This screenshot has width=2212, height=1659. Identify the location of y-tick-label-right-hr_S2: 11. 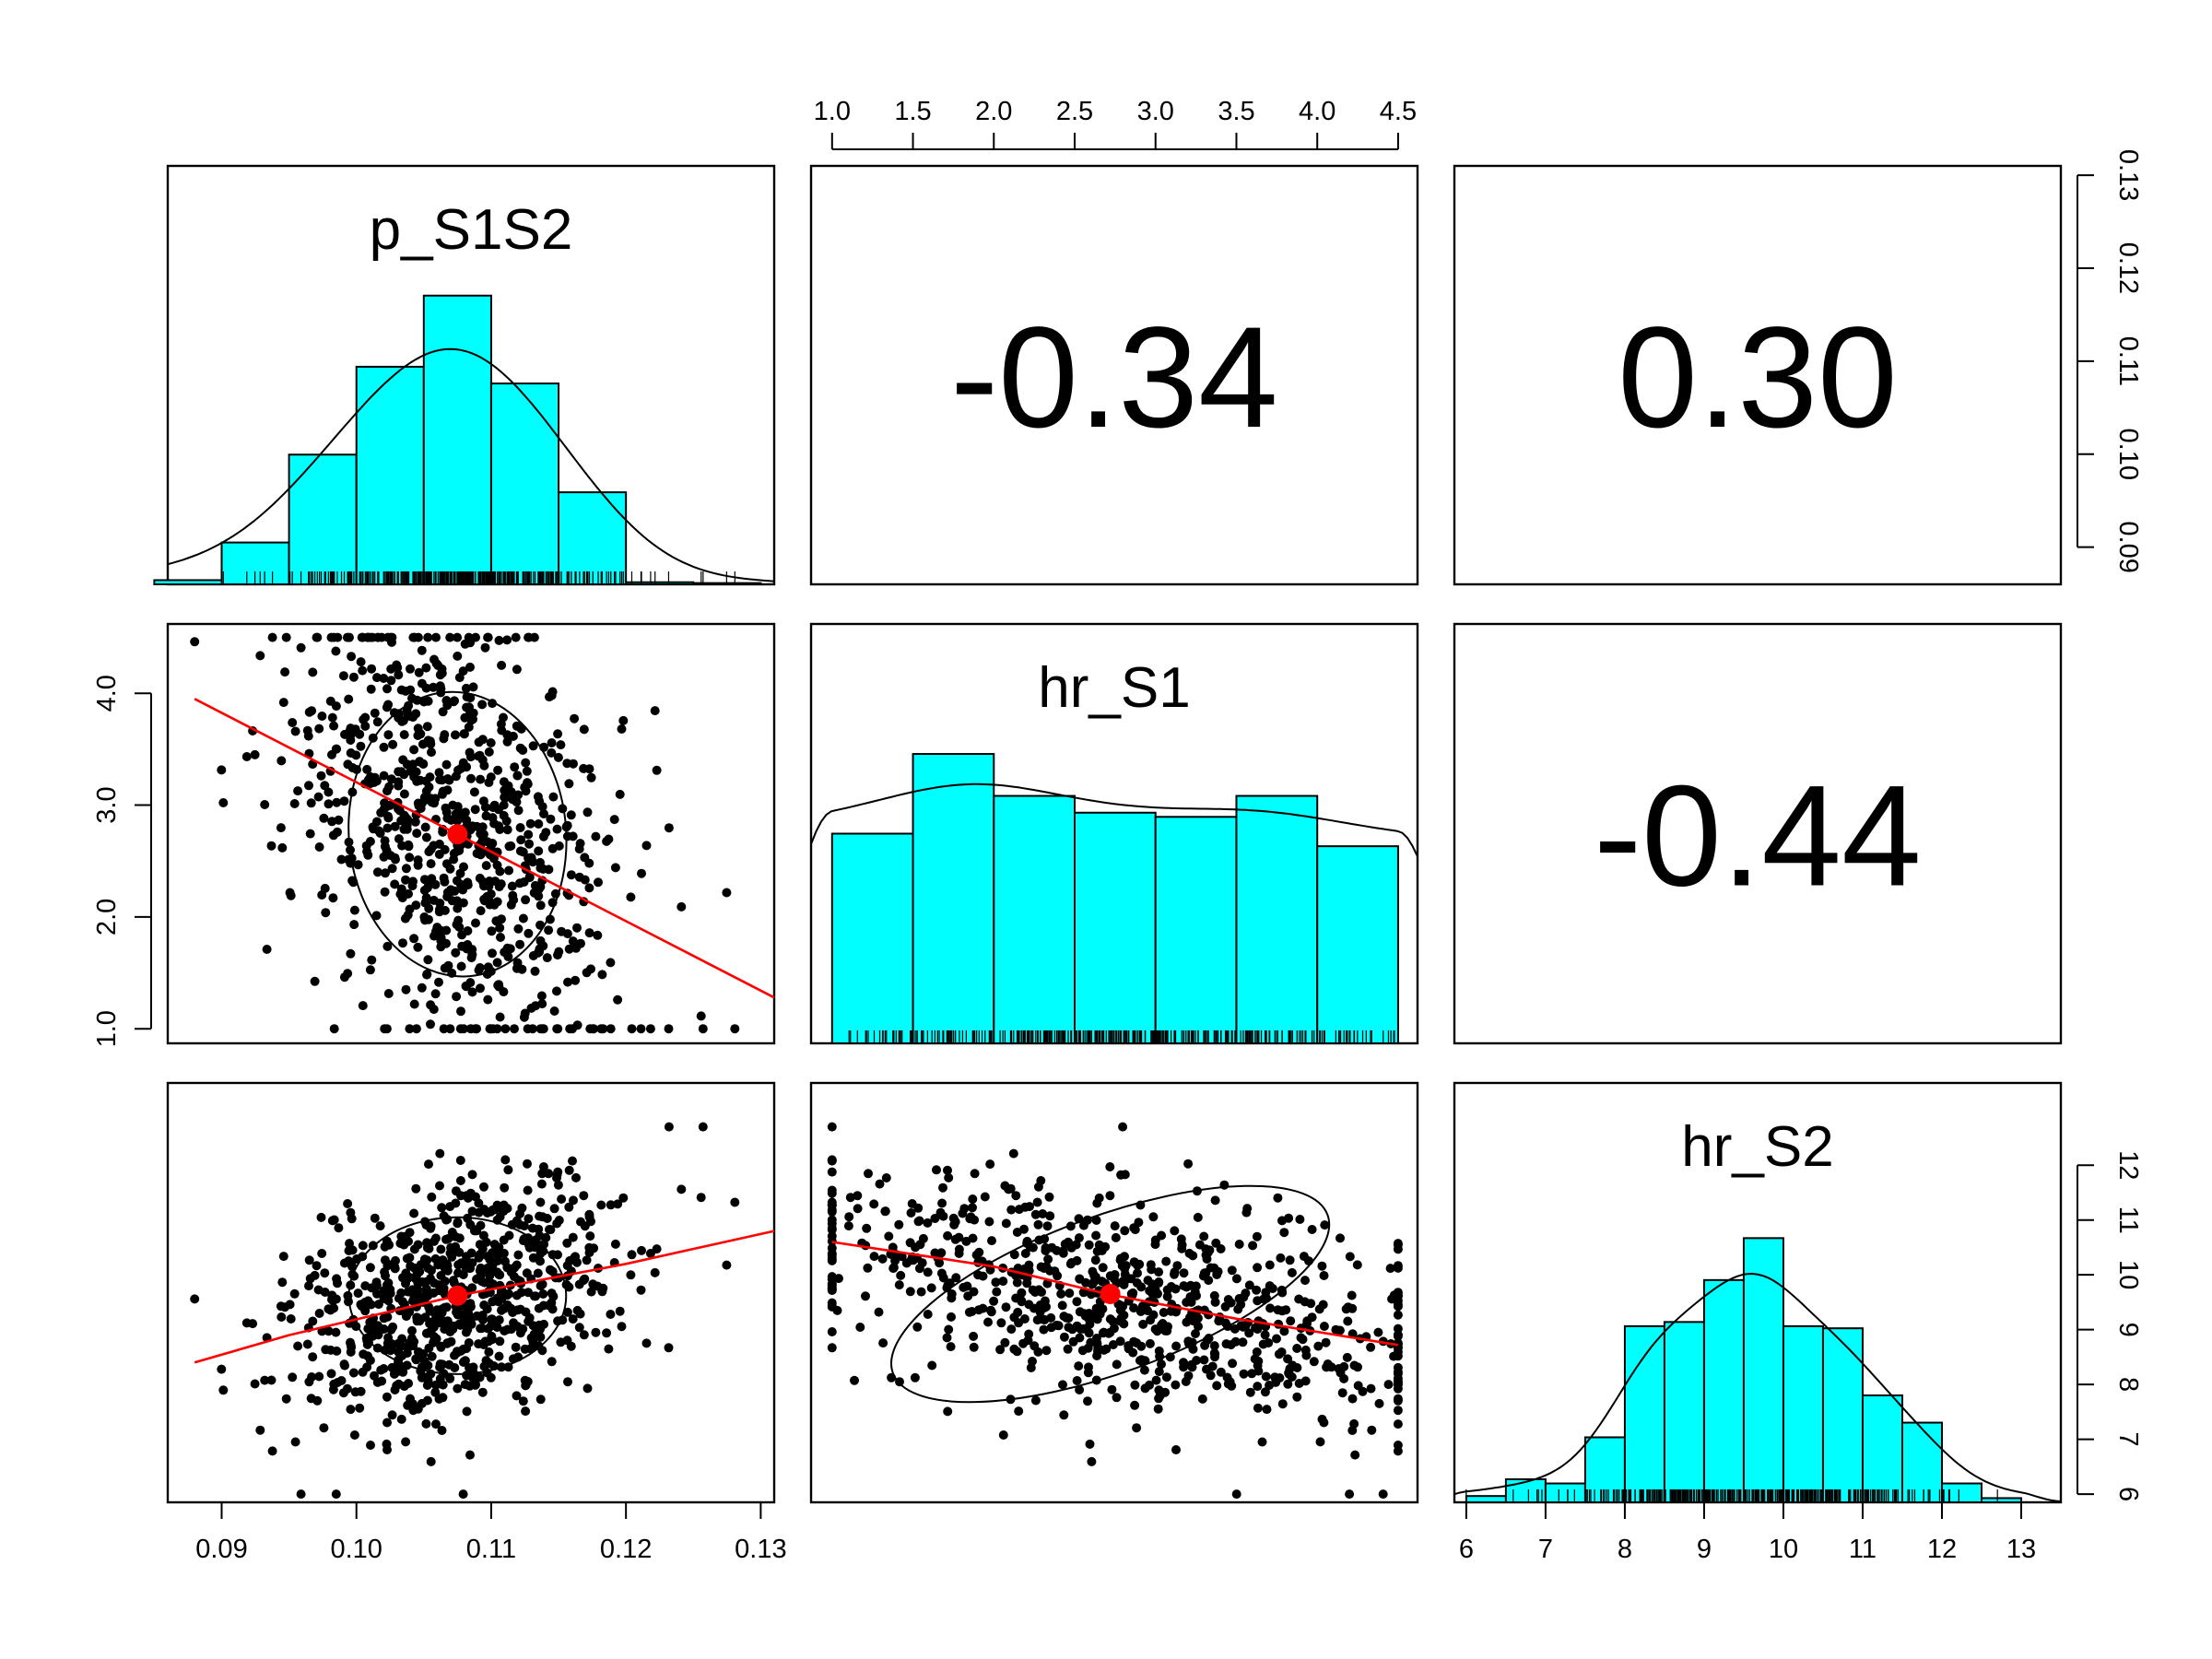
(2128, 1220).